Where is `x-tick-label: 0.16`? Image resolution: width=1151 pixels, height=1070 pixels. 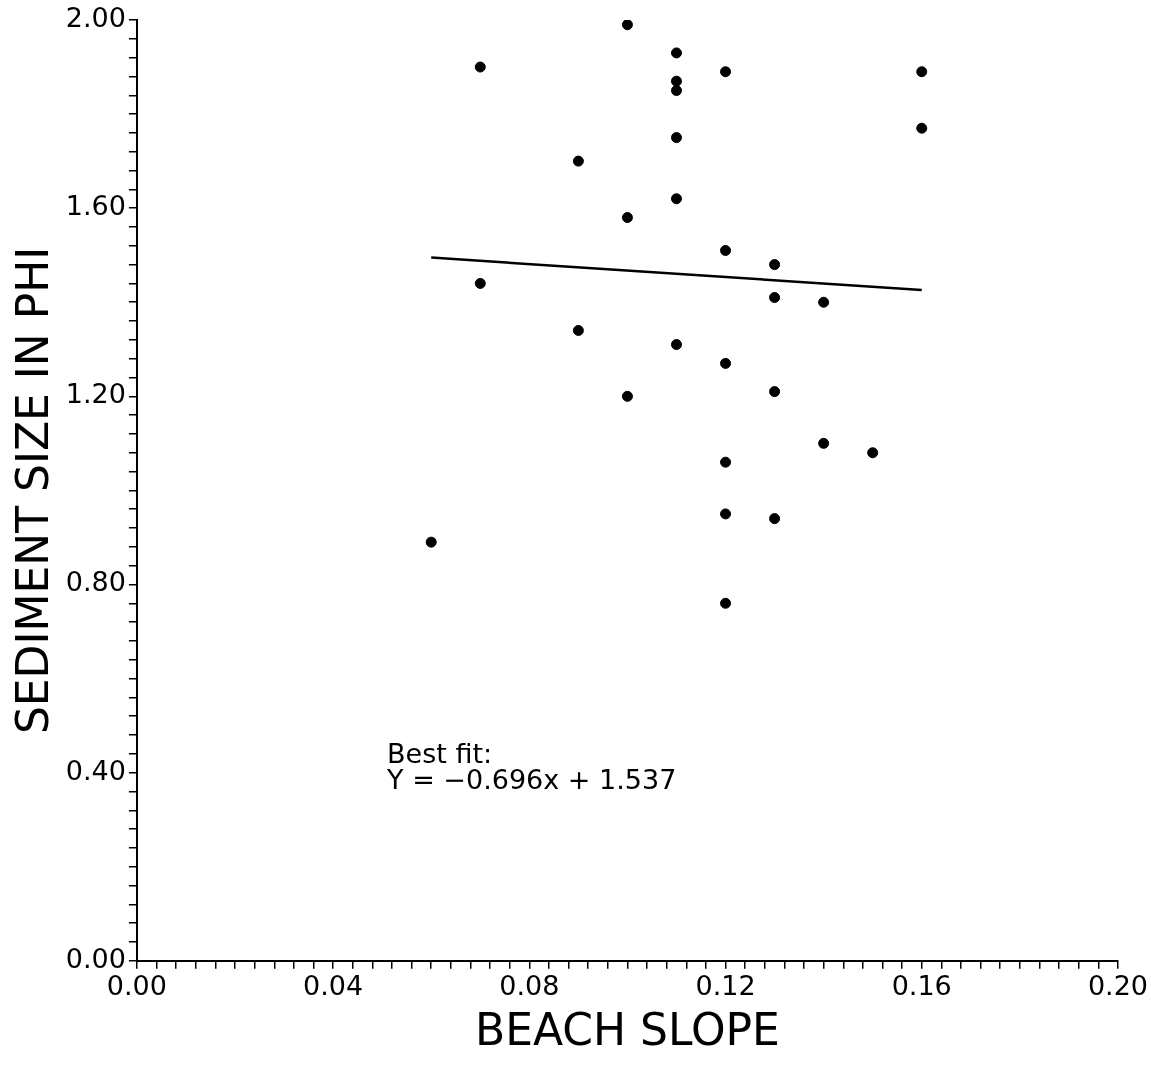
x-tick-label: 0.16 is located at coordinates (921, 986).